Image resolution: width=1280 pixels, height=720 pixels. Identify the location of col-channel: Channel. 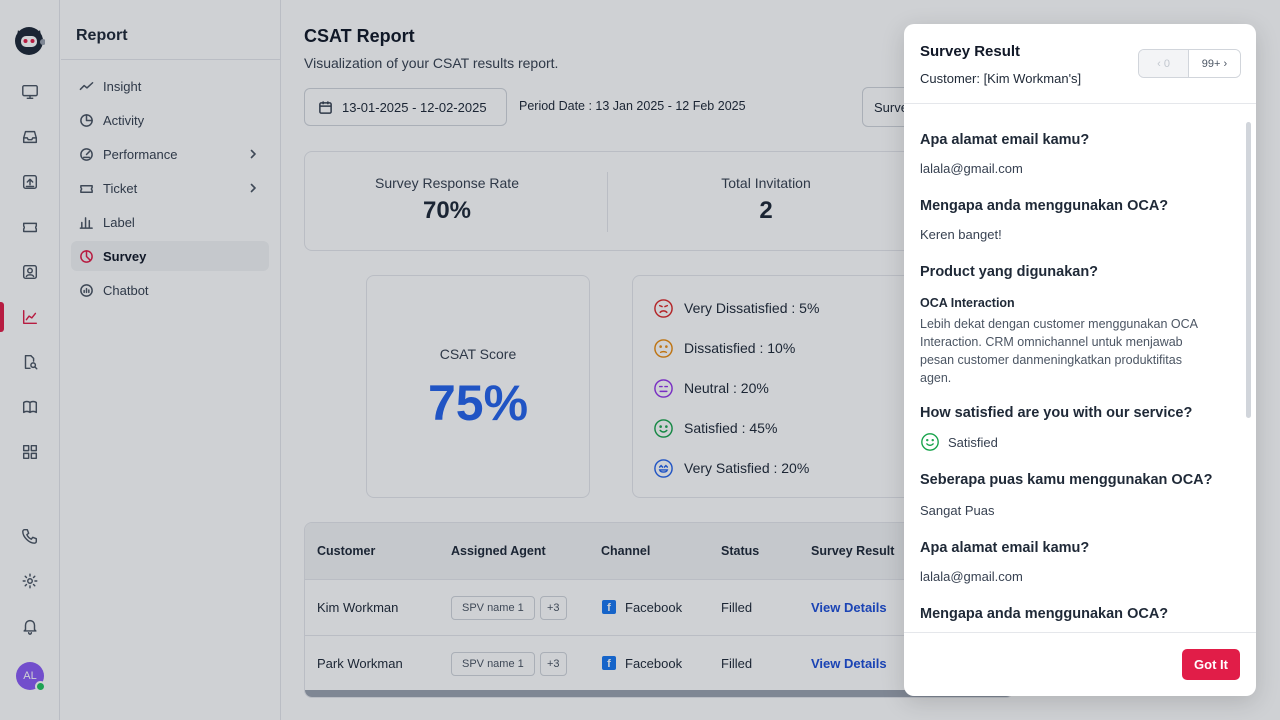
(626, 551).